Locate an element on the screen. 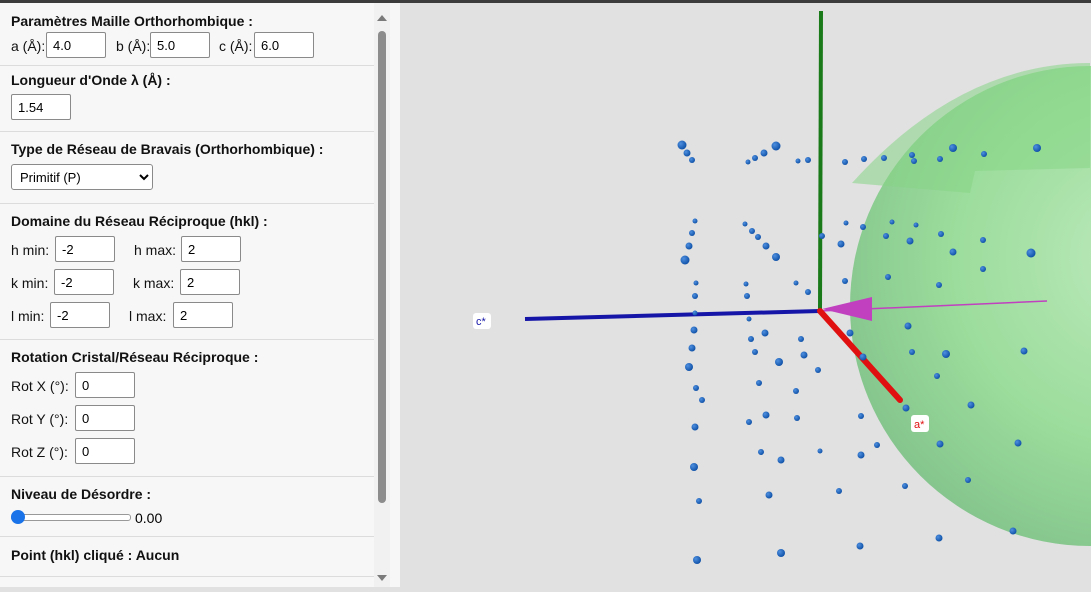 The width and height of the screenshot is (1091, 592). roty-input is located at coordinates (105, 418).